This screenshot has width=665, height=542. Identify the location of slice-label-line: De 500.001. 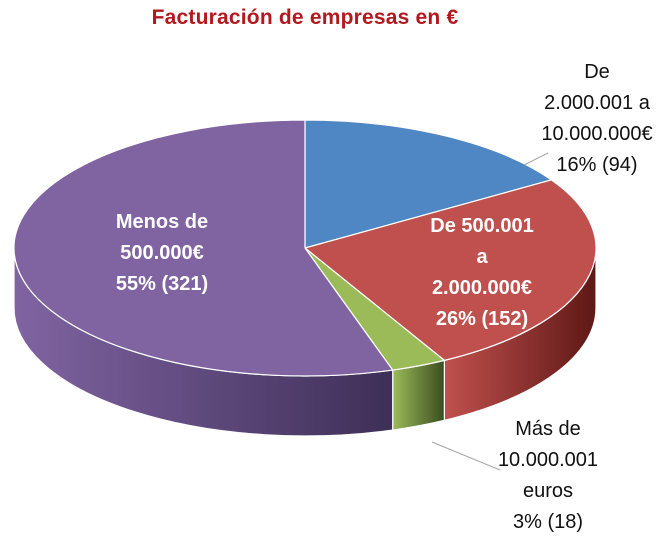
(481, 226).